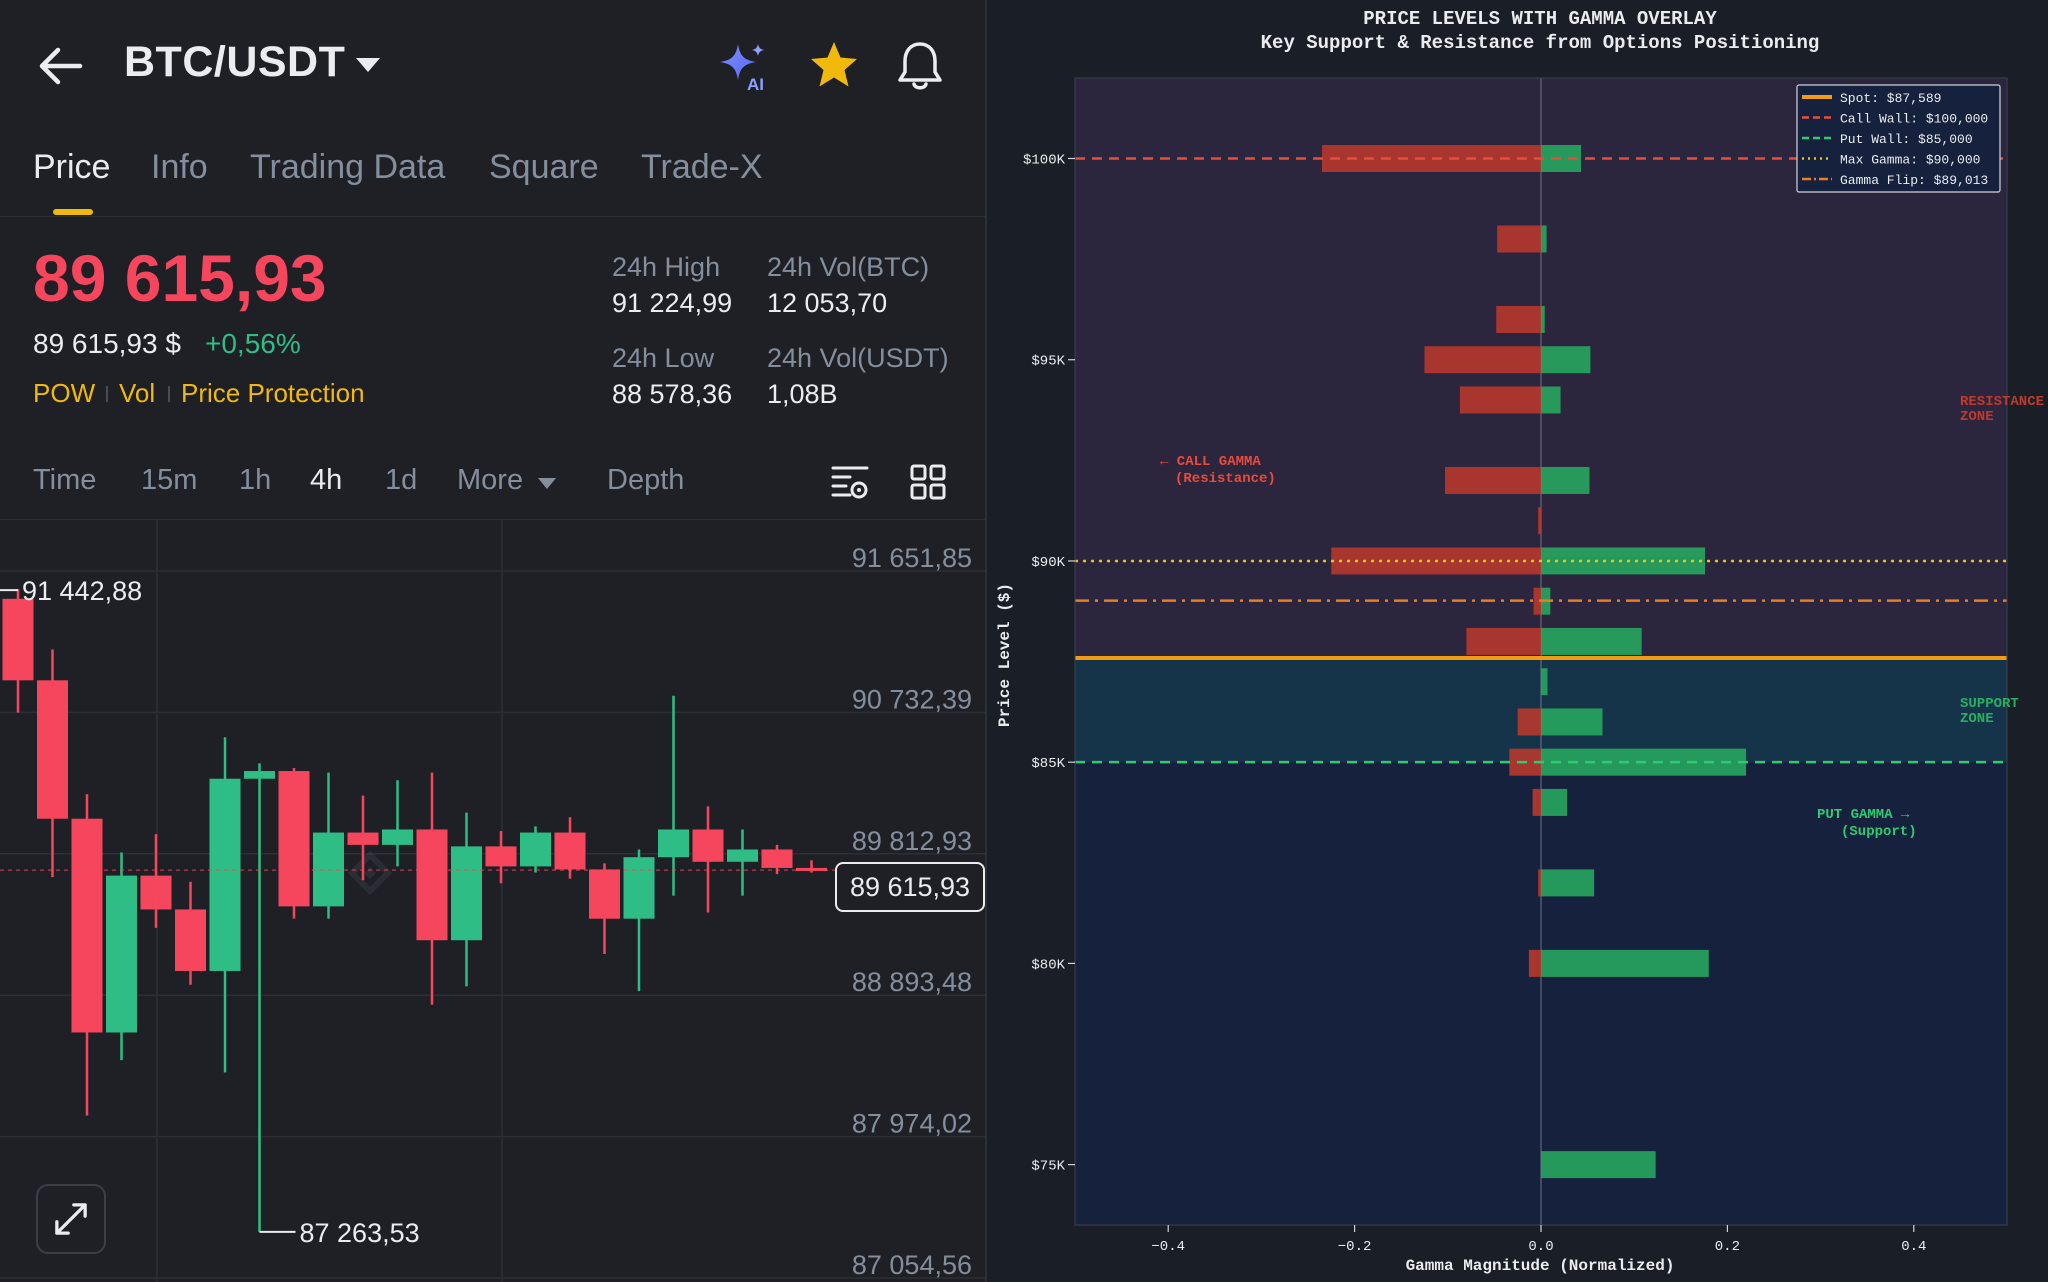 This screenshot has width=2048, height=1282. Describe the element at coordinates (401, 480) in the screenshot. I see `timeframe-1d: 1d` at that location.